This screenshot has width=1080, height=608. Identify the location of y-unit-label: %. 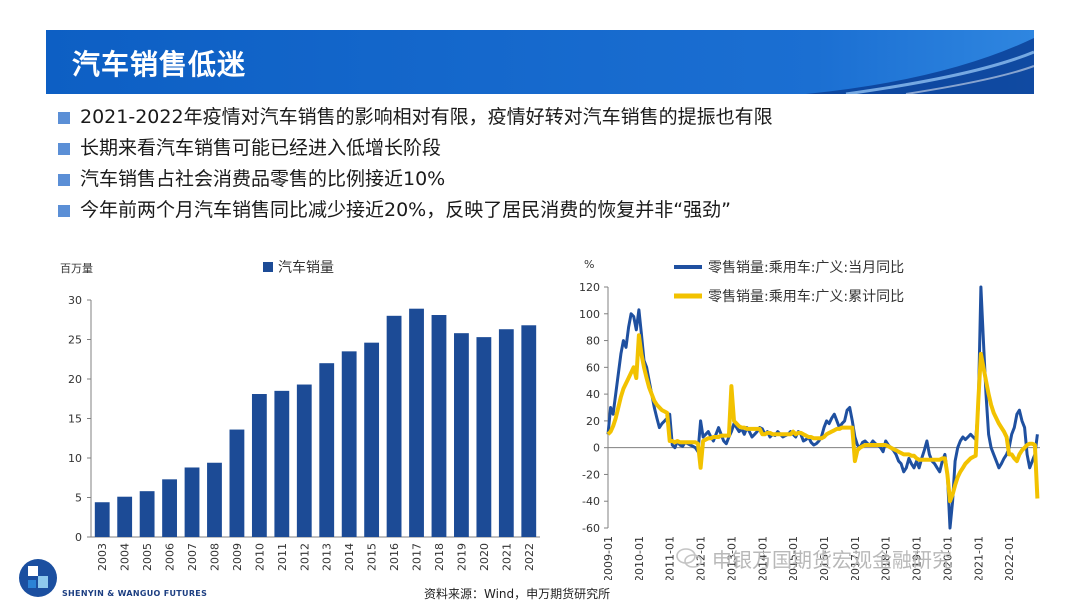
(589, 264).